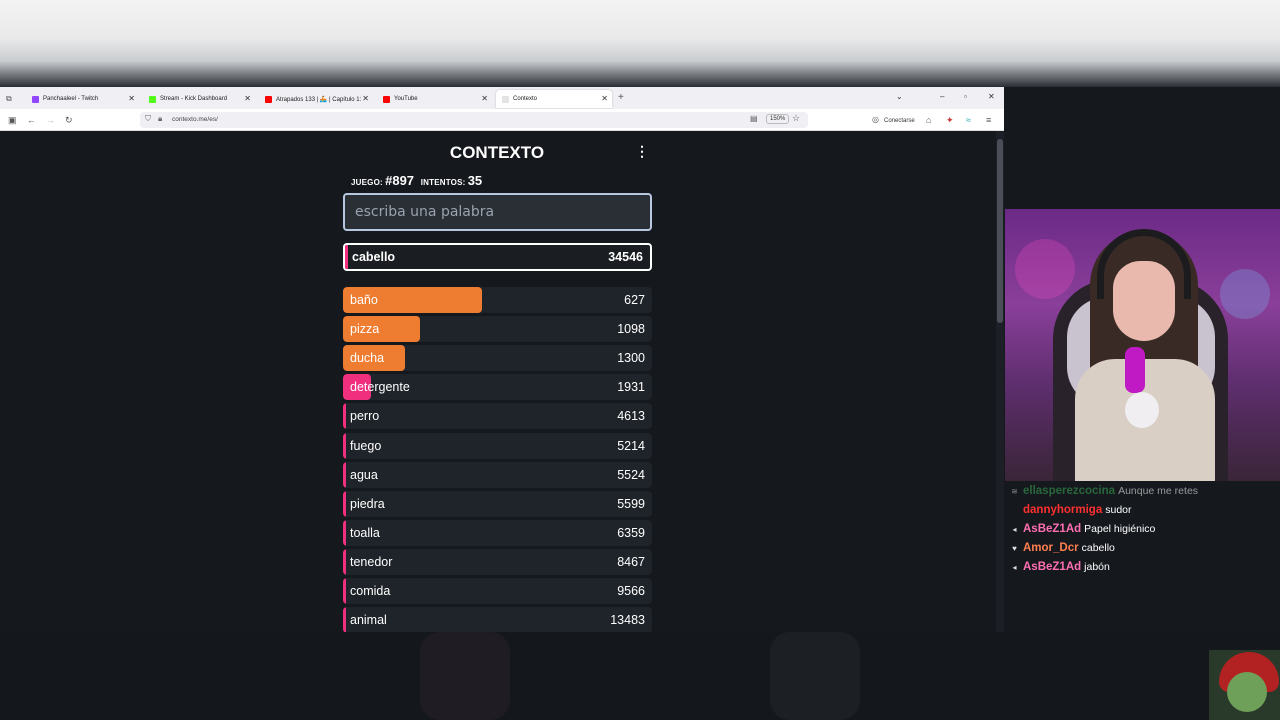 The height and width of the screenshot is (720, 1280). What do you see at coordinates (368, 620) in the screenshot?
I see `guess-word: animal` at bounding box center [368, 620].